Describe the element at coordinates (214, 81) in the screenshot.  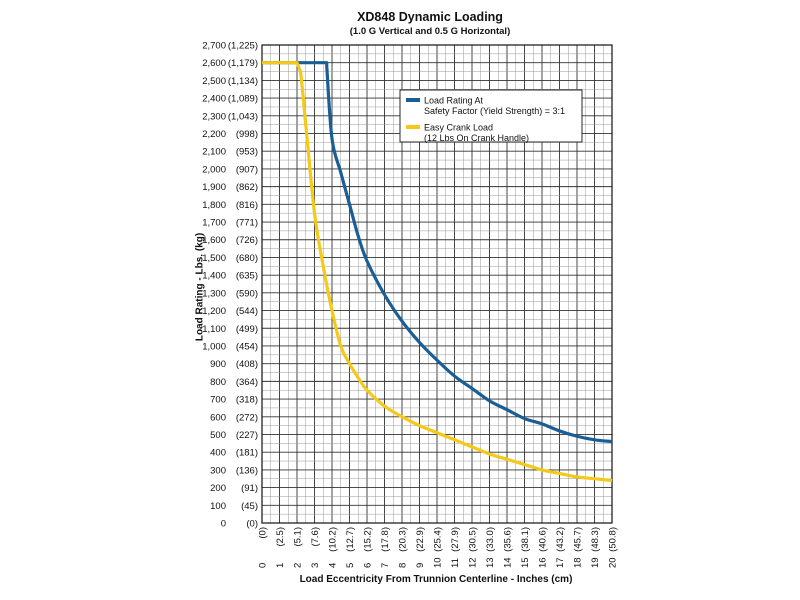
I see `y-tick-label-lbs: 2,500` at that location.